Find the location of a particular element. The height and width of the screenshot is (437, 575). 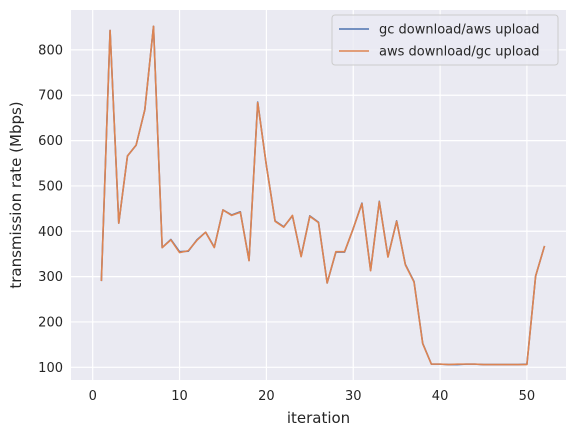

x-tick-label-50: 50 is located at coordinates (527, 396).